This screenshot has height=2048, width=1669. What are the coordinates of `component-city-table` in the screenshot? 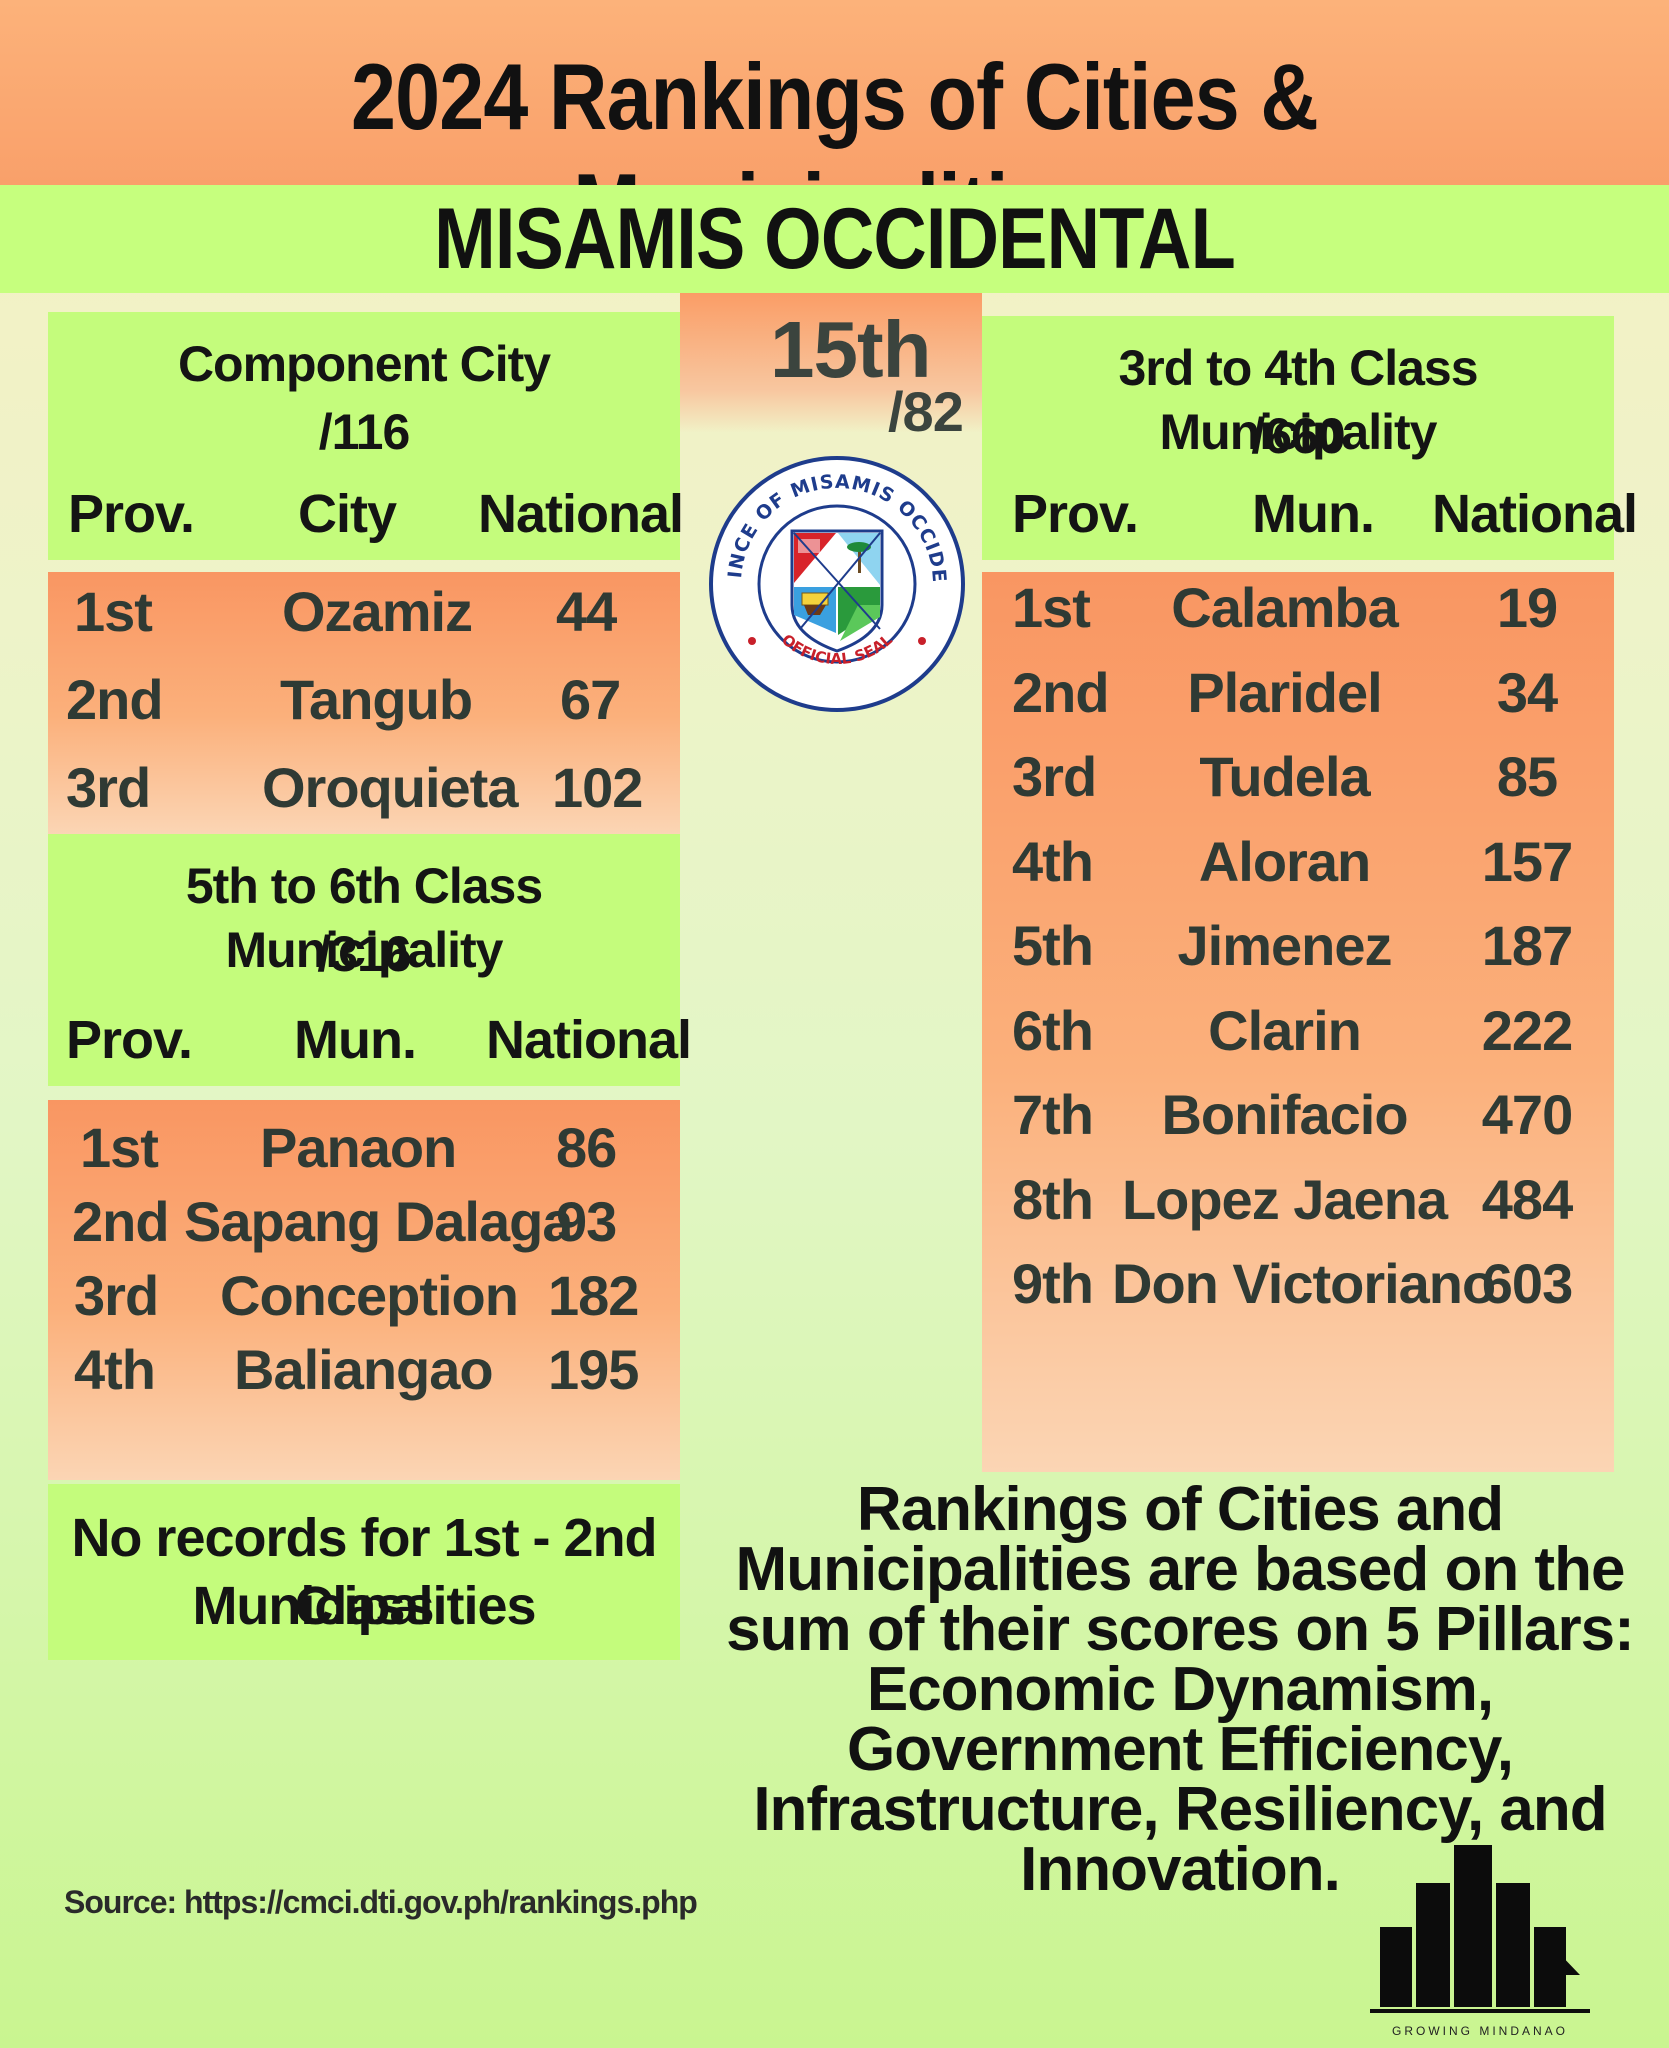 It's located at (364, 703).